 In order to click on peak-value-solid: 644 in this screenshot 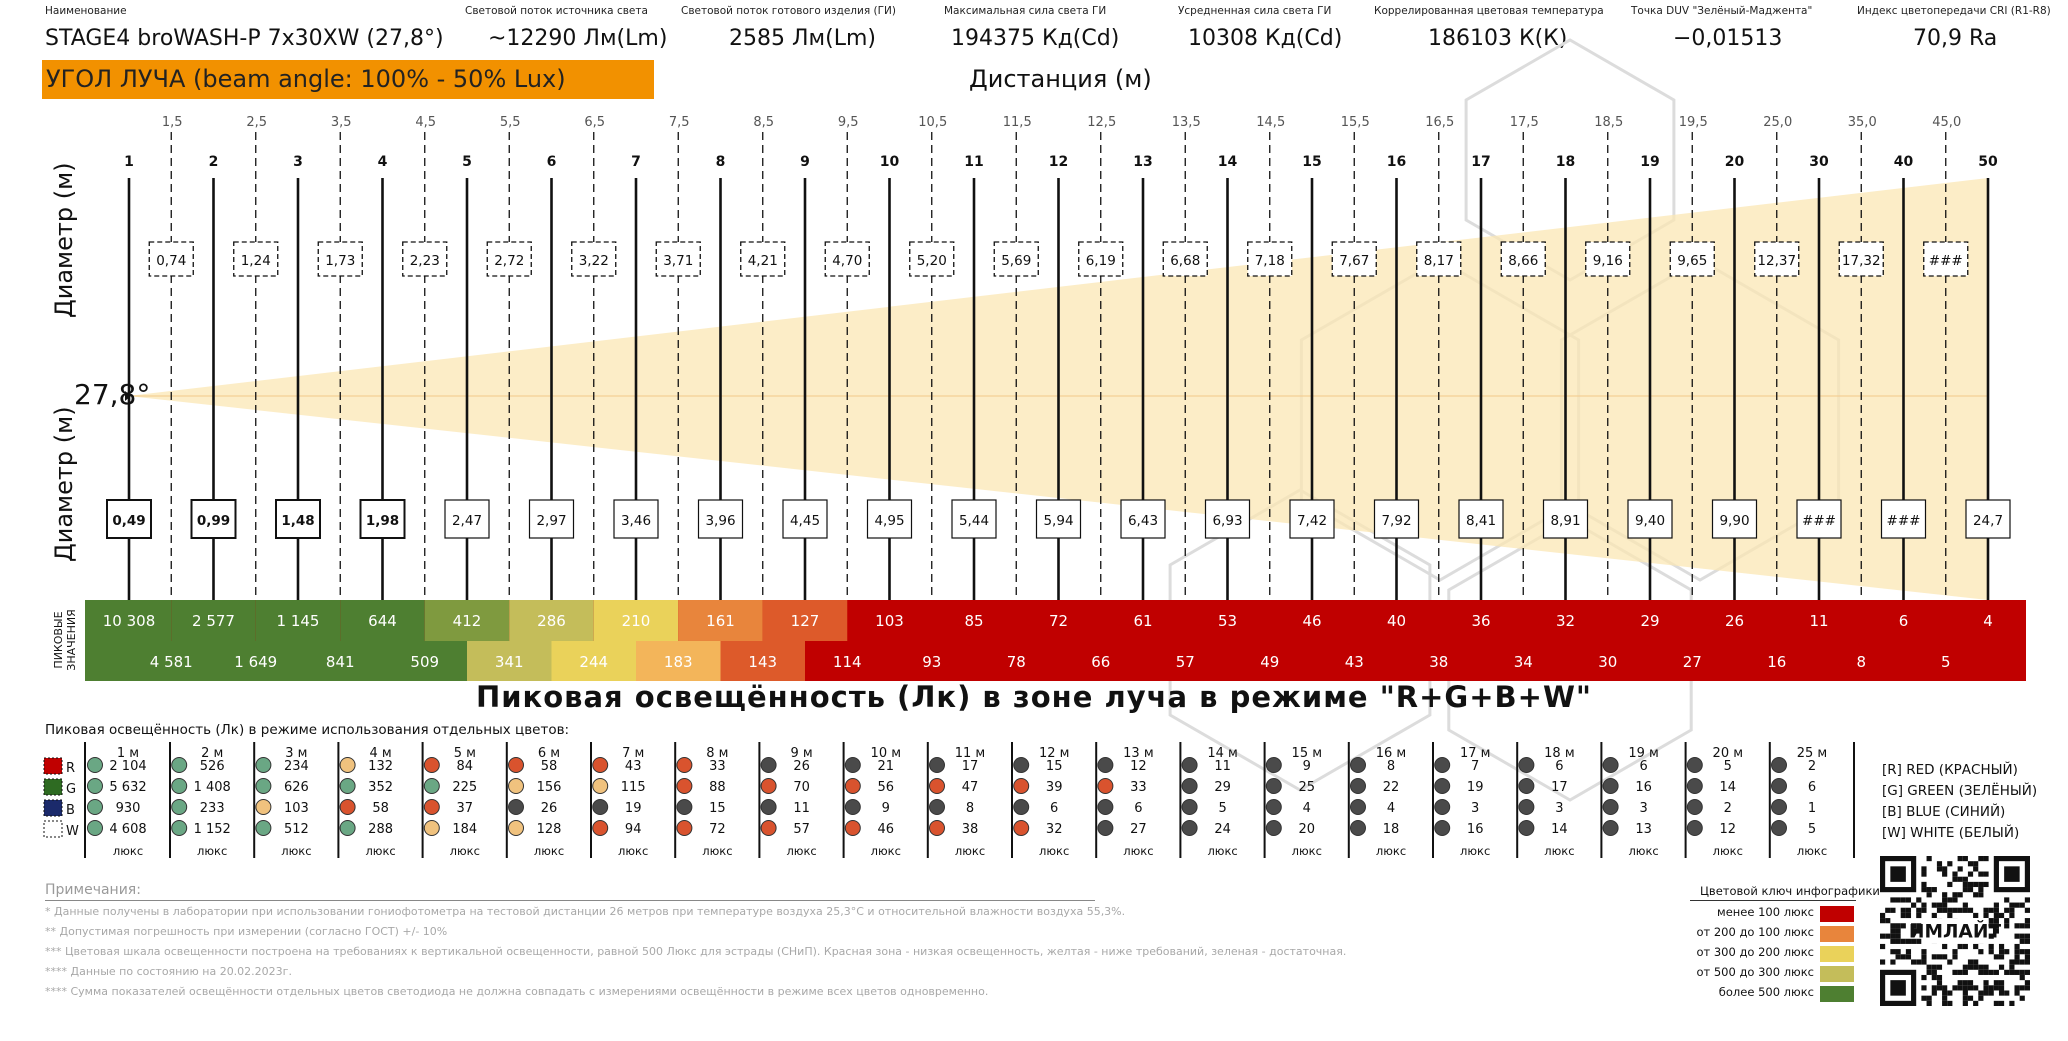, I will do `click(382, 621)`.